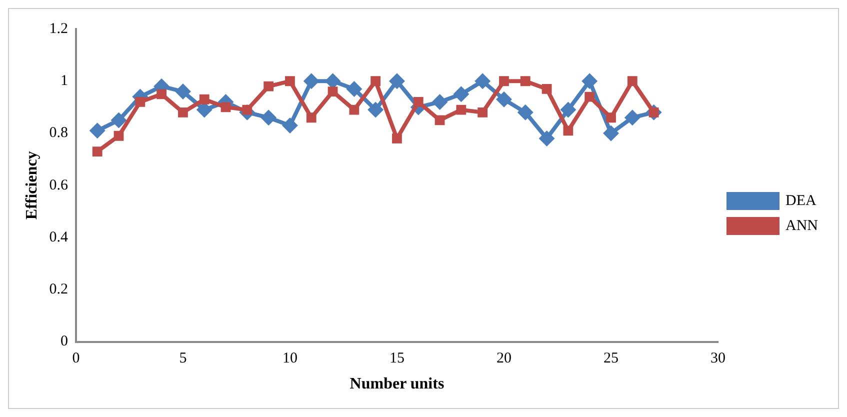 This screenshot has height=417, width=847. I want to click on y-tick-label: 0.2, so click(58, 290).